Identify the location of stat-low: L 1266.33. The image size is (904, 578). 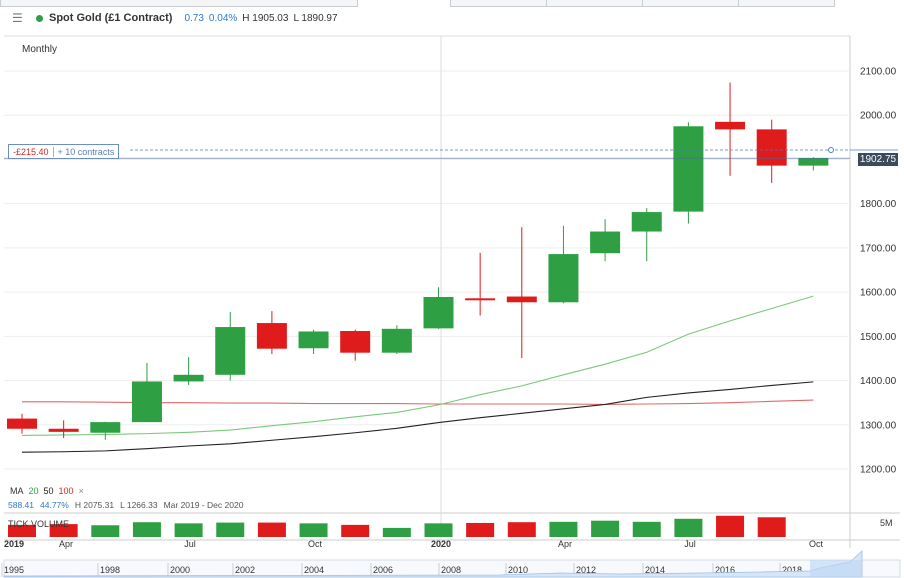
(139, 505).